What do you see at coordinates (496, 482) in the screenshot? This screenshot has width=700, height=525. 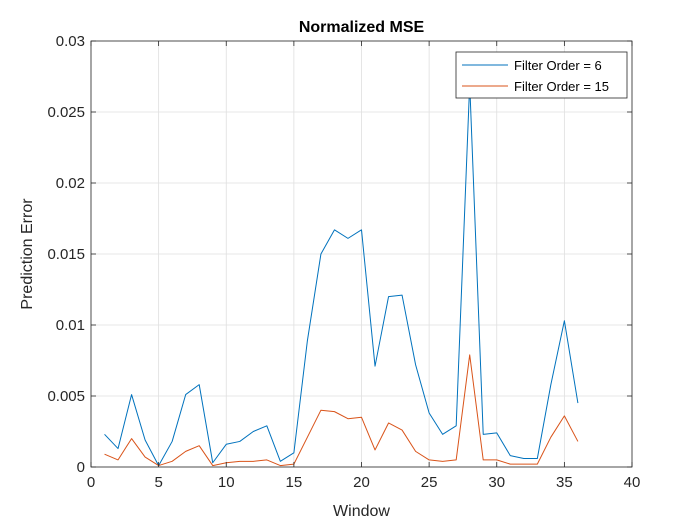 I see `x-tick-label: 30` at bounding box center [496, 482].